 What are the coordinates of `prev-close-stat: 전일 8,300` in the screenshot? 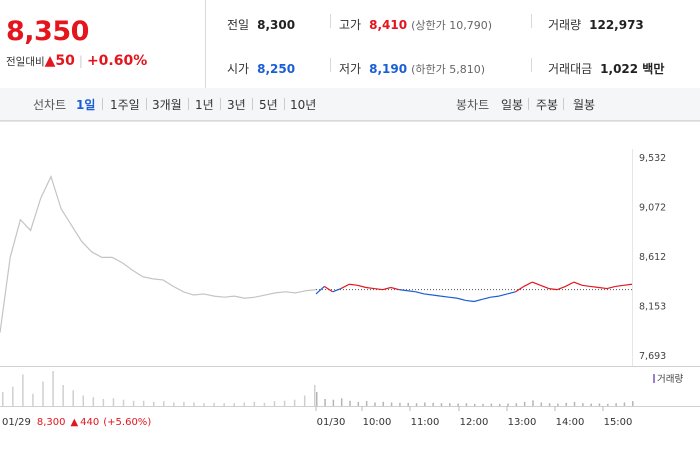 It's located at (261, 24).